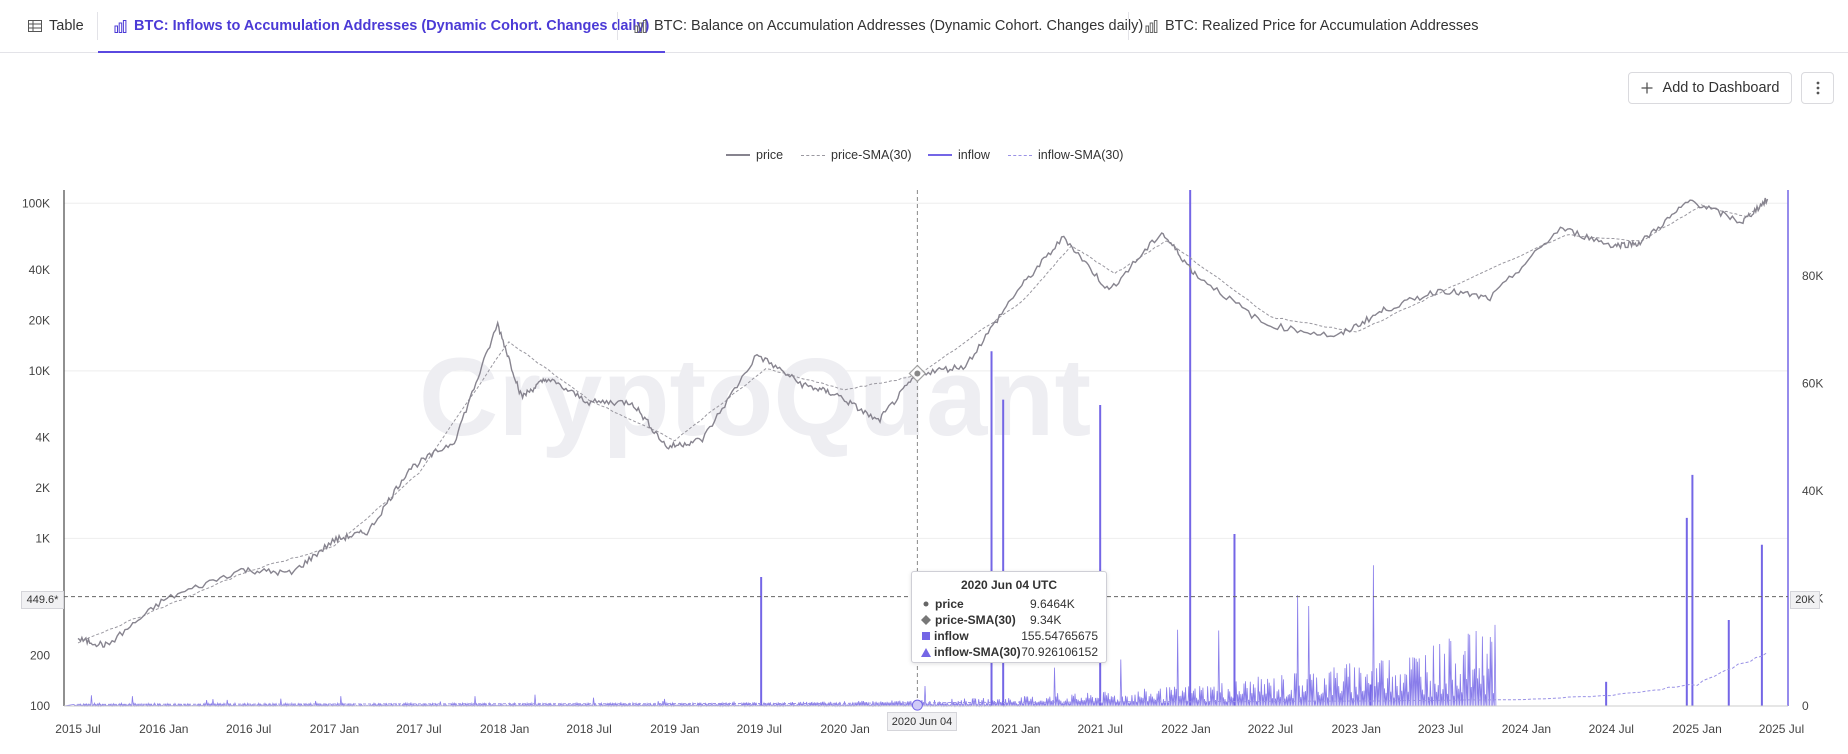 The image size is (1848, 754). Describe the element at coordinates (1805, 600) in the screenshot. I see `crosshair-right-value: 20K` at that location.